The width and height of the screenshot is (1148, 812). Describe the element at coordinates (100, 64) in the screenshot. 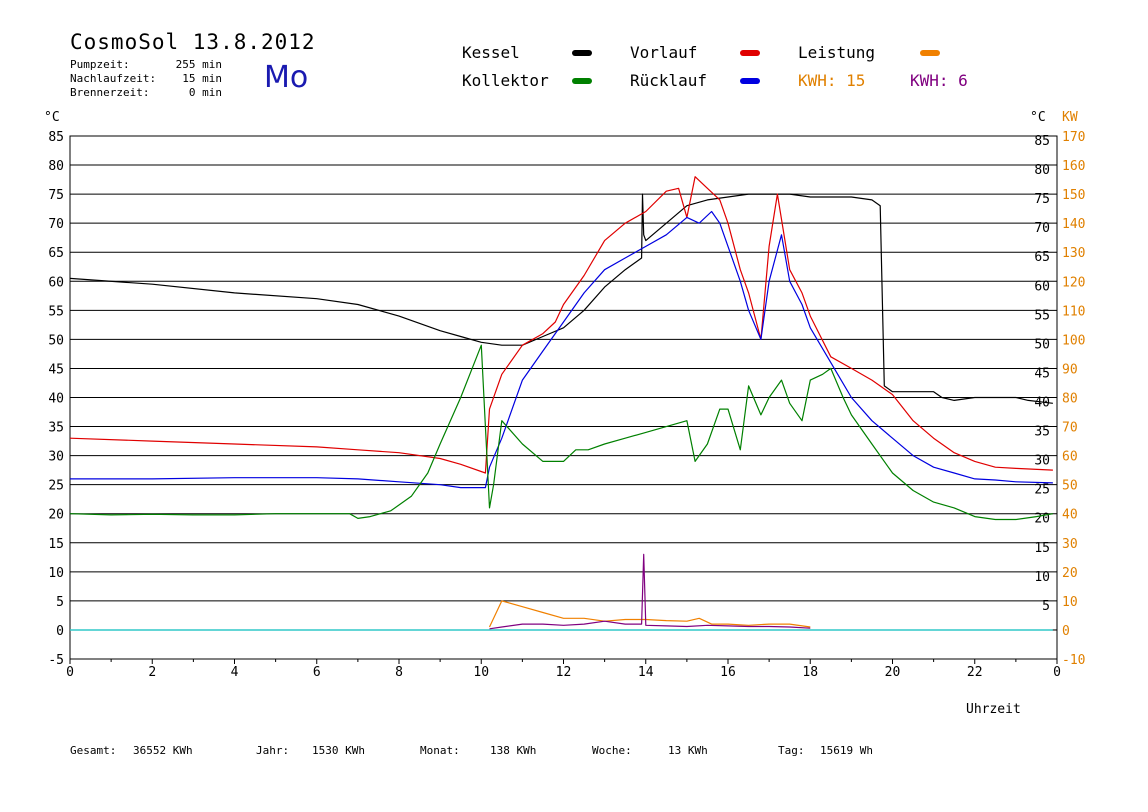

I see `info-label: Pumpzeit:` at that location.